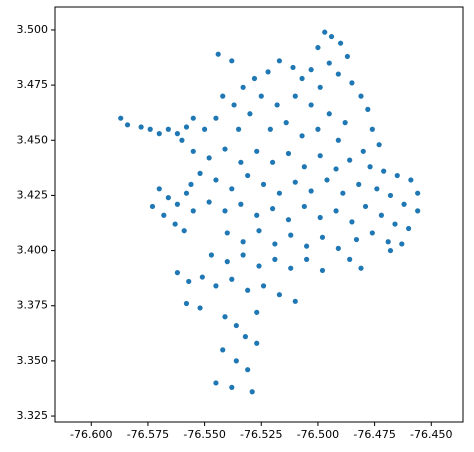 Image resolution: width=474 pixels, height=452 pixels. Describe the element at coordinates (33, 250) in the screenshot. I see `y-tick-label: 3.400` at that location.